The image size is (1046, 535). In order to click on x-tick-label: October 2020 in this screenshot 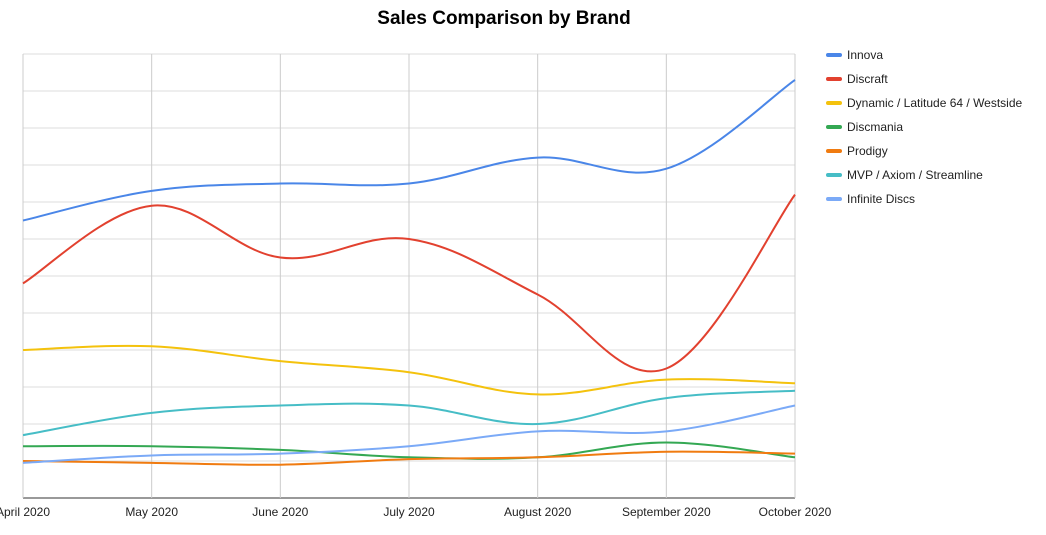, I will do `click(795, 512)`.